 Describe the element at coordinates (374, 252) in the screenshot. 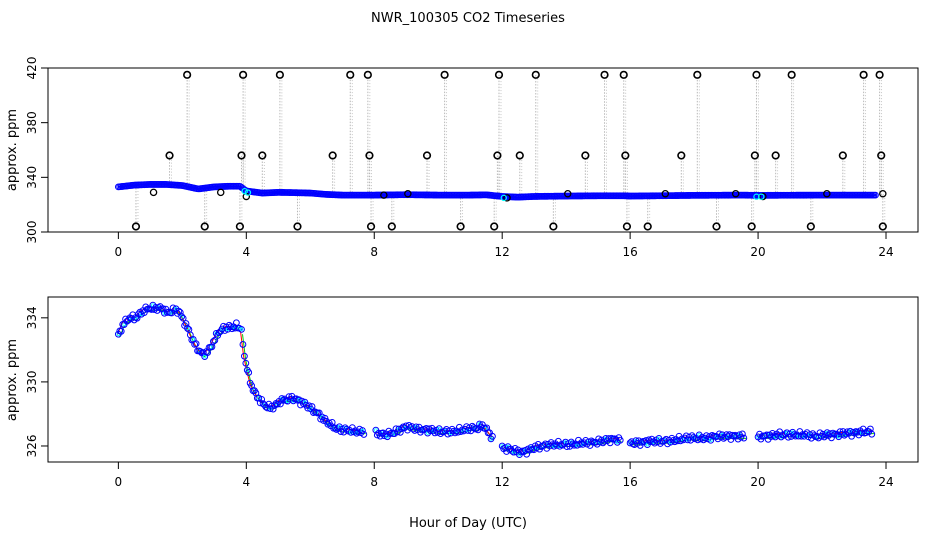

I see `top-x-tick-label: 8` at that location.